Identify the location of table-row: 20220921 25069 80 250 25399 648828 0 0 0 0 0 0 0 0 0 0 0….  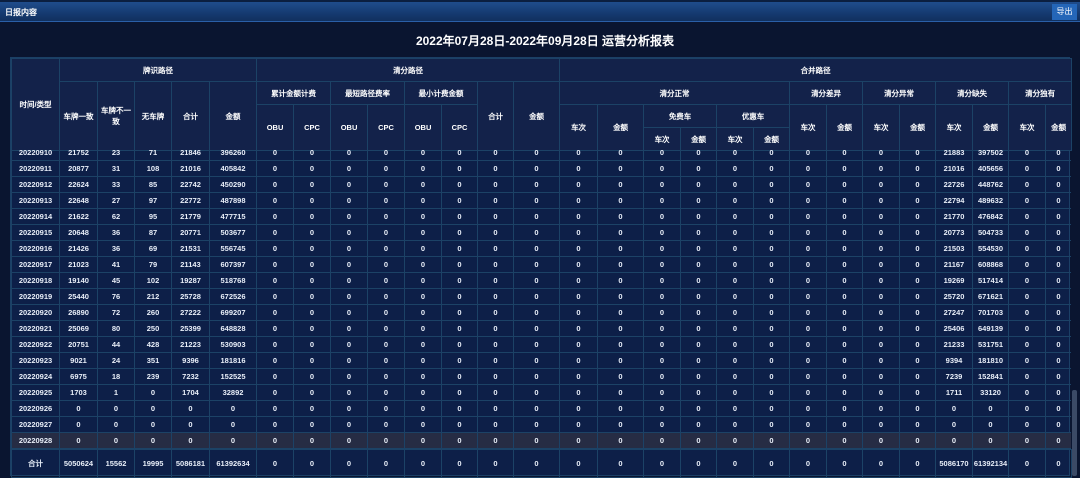
(541, 328).